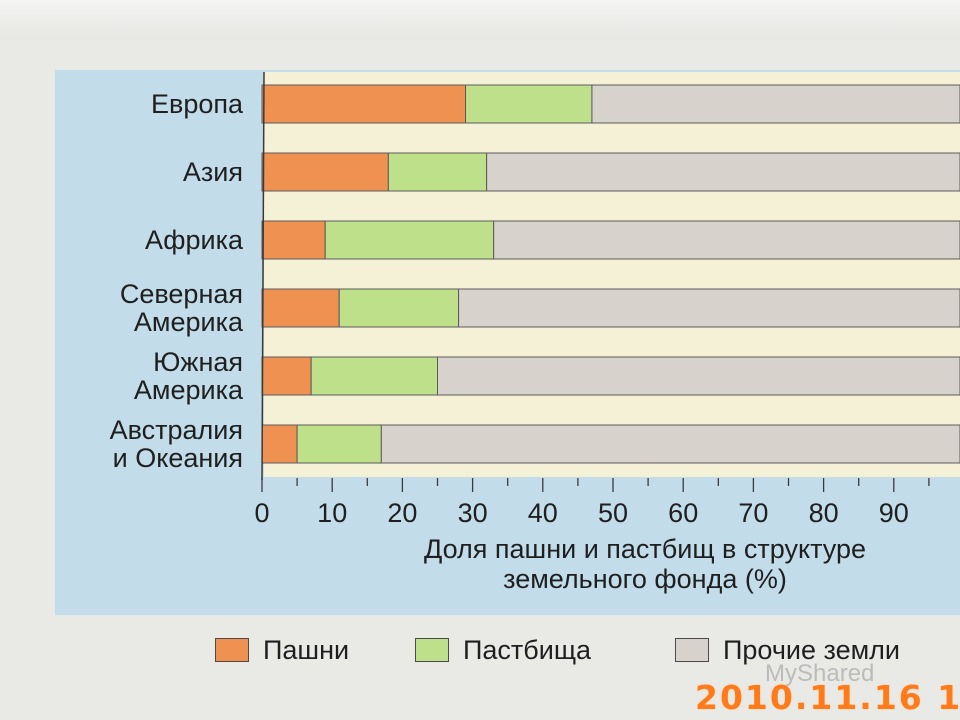 This screenshot has width=960, height=720. What do you see at coordinates (213, 172) in the screenshot?
I see `category-label-2: Азия` at bounding box center [213, 172].